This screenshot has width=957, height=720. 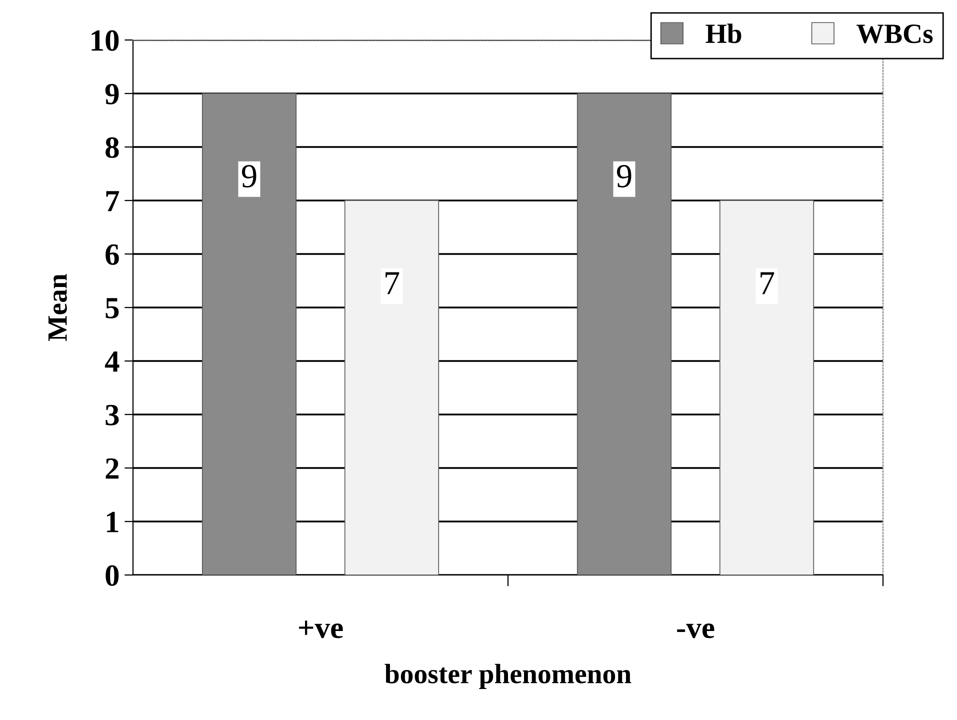 What do you see at coordinates (57, 307) in the screenshot?
I see `y-axis-title: Mean` at bounding box center [57, 307].